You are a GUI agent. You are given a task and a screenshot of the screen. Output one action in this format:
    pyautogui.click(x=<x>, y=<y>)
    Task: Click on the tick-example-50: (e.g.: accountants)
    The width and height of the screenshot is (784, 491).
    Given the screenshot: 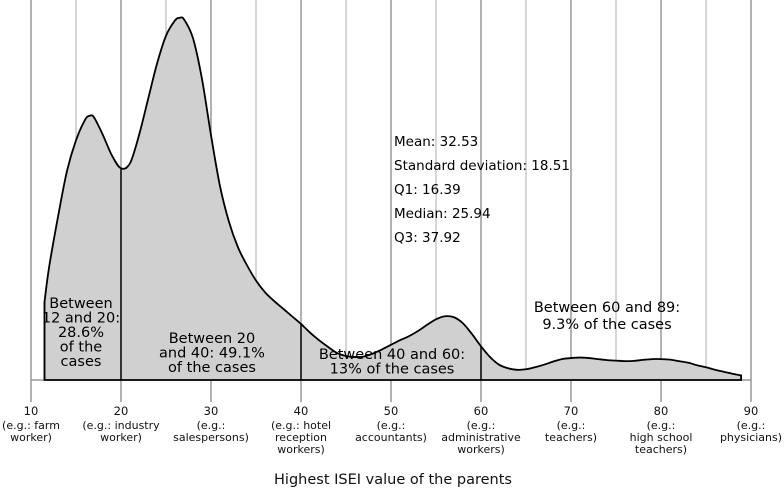 What is the action you would take?
    pyautogui.click(x=391, y=431)
    